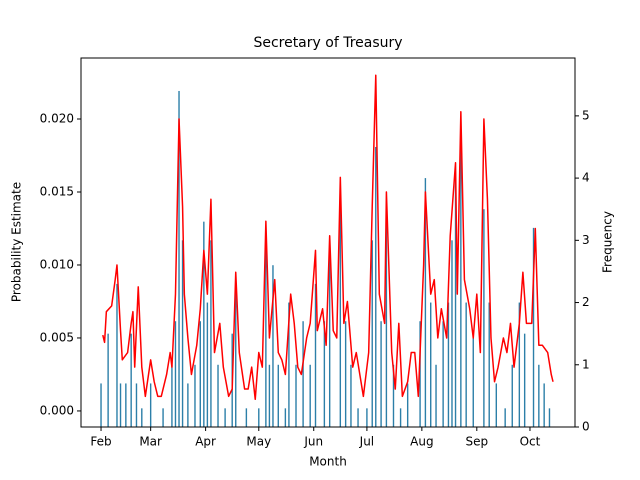  I want to click on x-tick-label: Feb, so click(100, 442).